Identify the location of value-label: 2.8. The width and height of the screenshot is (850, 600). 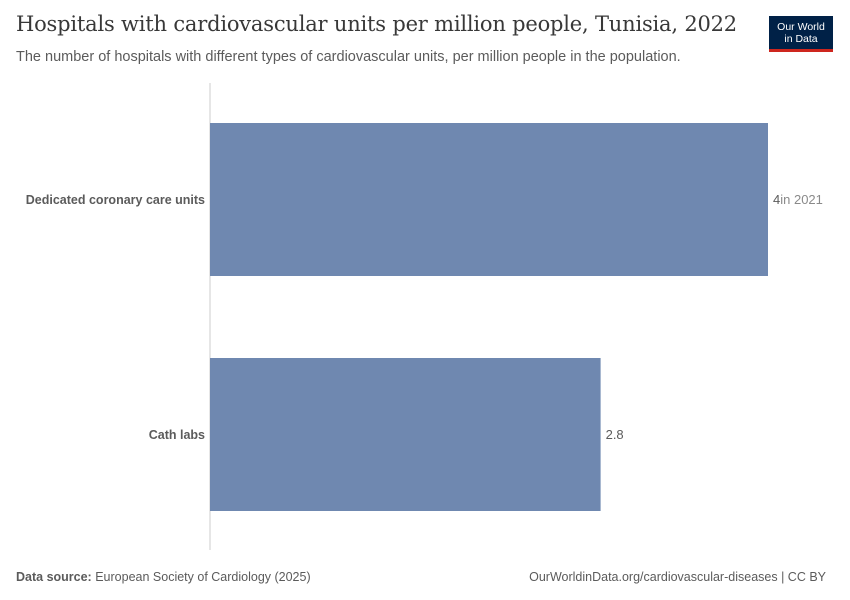
(615, 434).